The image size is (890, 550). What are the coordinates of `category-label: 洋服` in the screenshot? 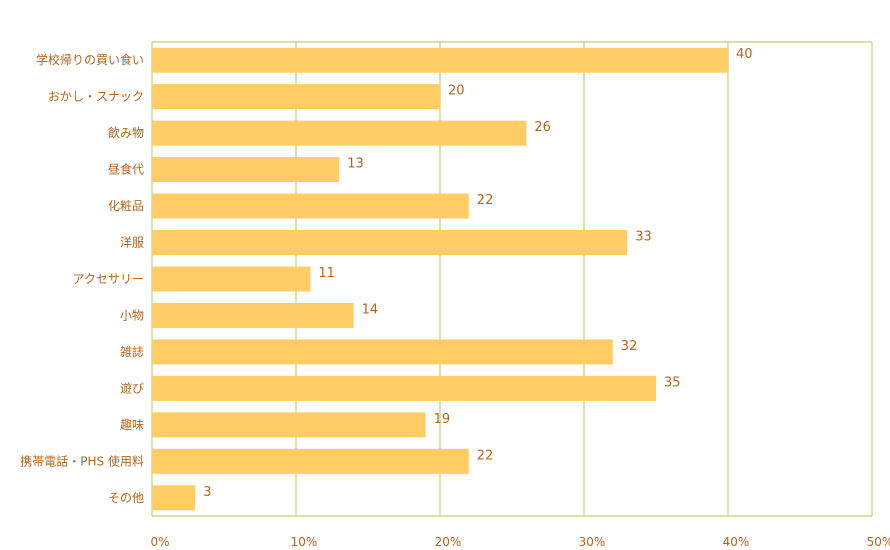 It's located at (132, 242).